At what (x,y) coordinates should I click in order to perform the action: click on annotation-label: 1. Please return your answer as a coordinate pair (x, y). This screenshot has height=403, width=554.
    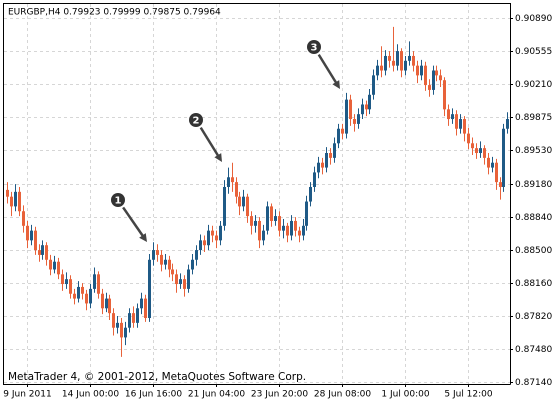
    Looking at the image, I should click on (118, 201).